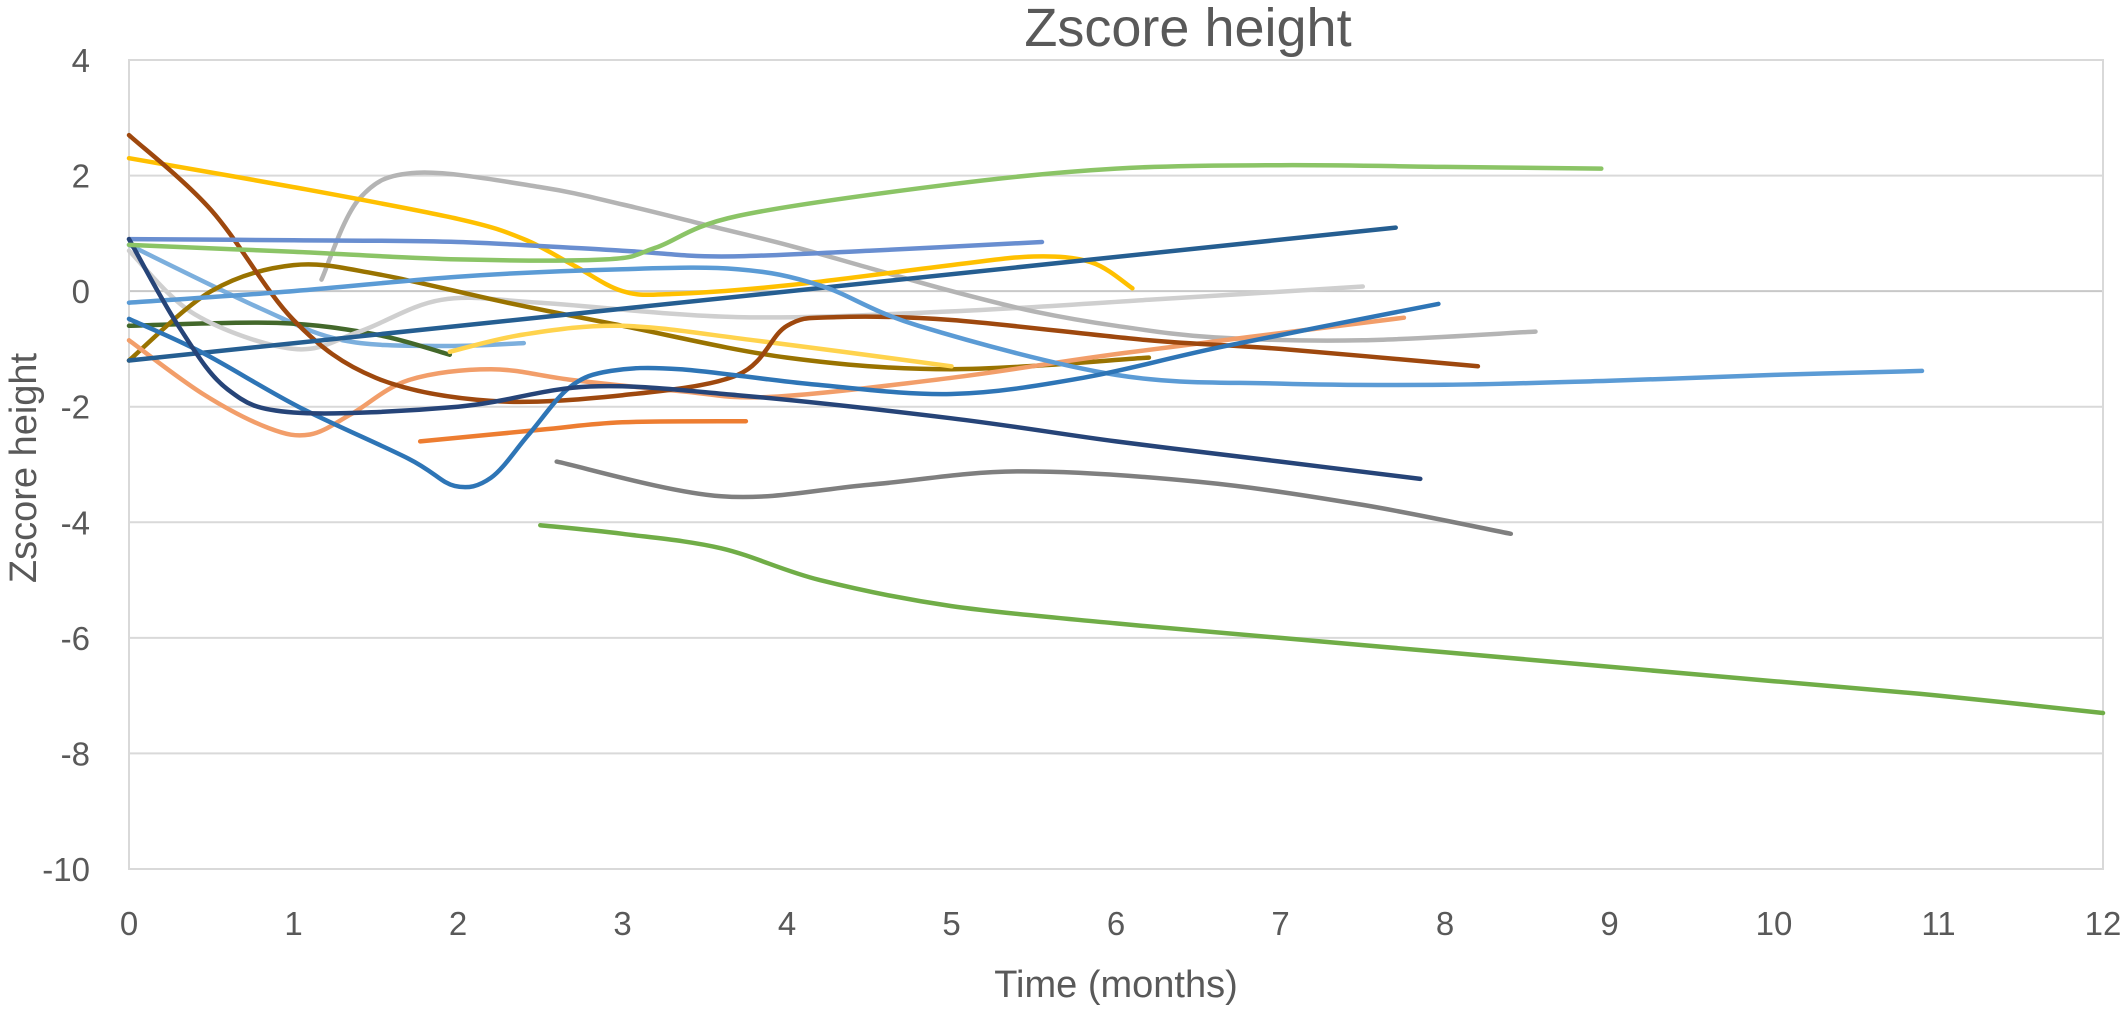 The image size is (2128, 1015). What do you see at coordinates (1116, 985) in the screenshot?
I see `x-axis-label: Time (months)` at bounding box center [1116, 985].